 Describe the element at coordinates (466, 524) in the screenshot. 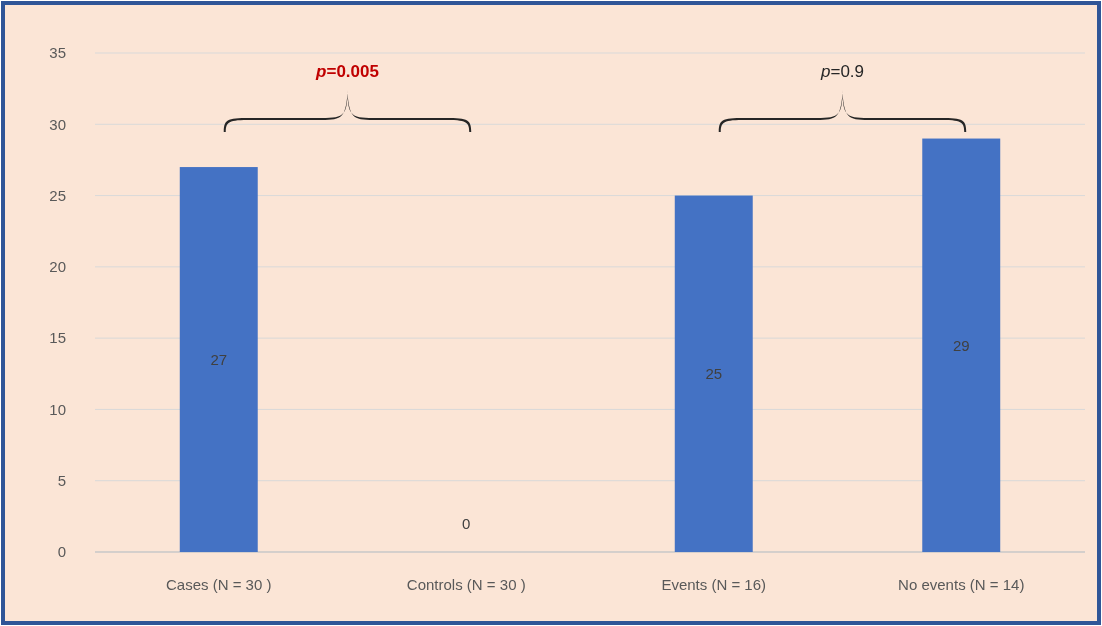

I see `data-label: 0` at that location.